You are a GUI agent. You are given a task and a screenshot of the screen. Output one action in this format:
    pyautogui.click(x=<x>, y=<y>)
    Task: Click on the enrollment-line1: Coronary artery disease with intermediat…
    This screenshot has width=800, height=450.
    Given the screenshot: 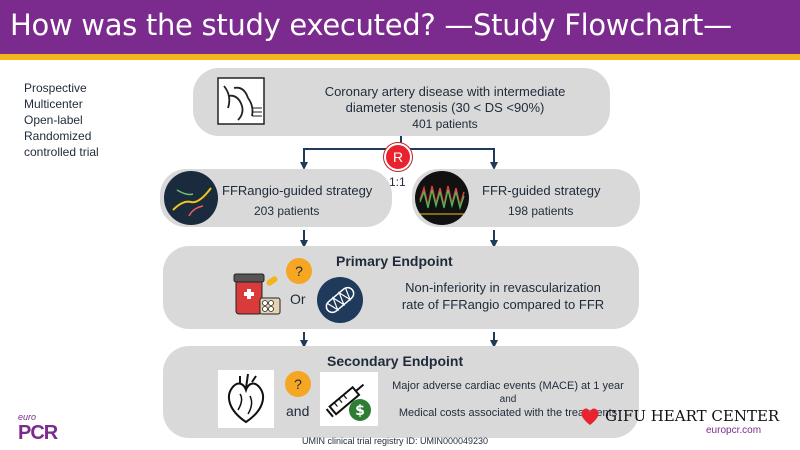 What is the action you would take?
    pyautogui.click(x=445, y=91)
    